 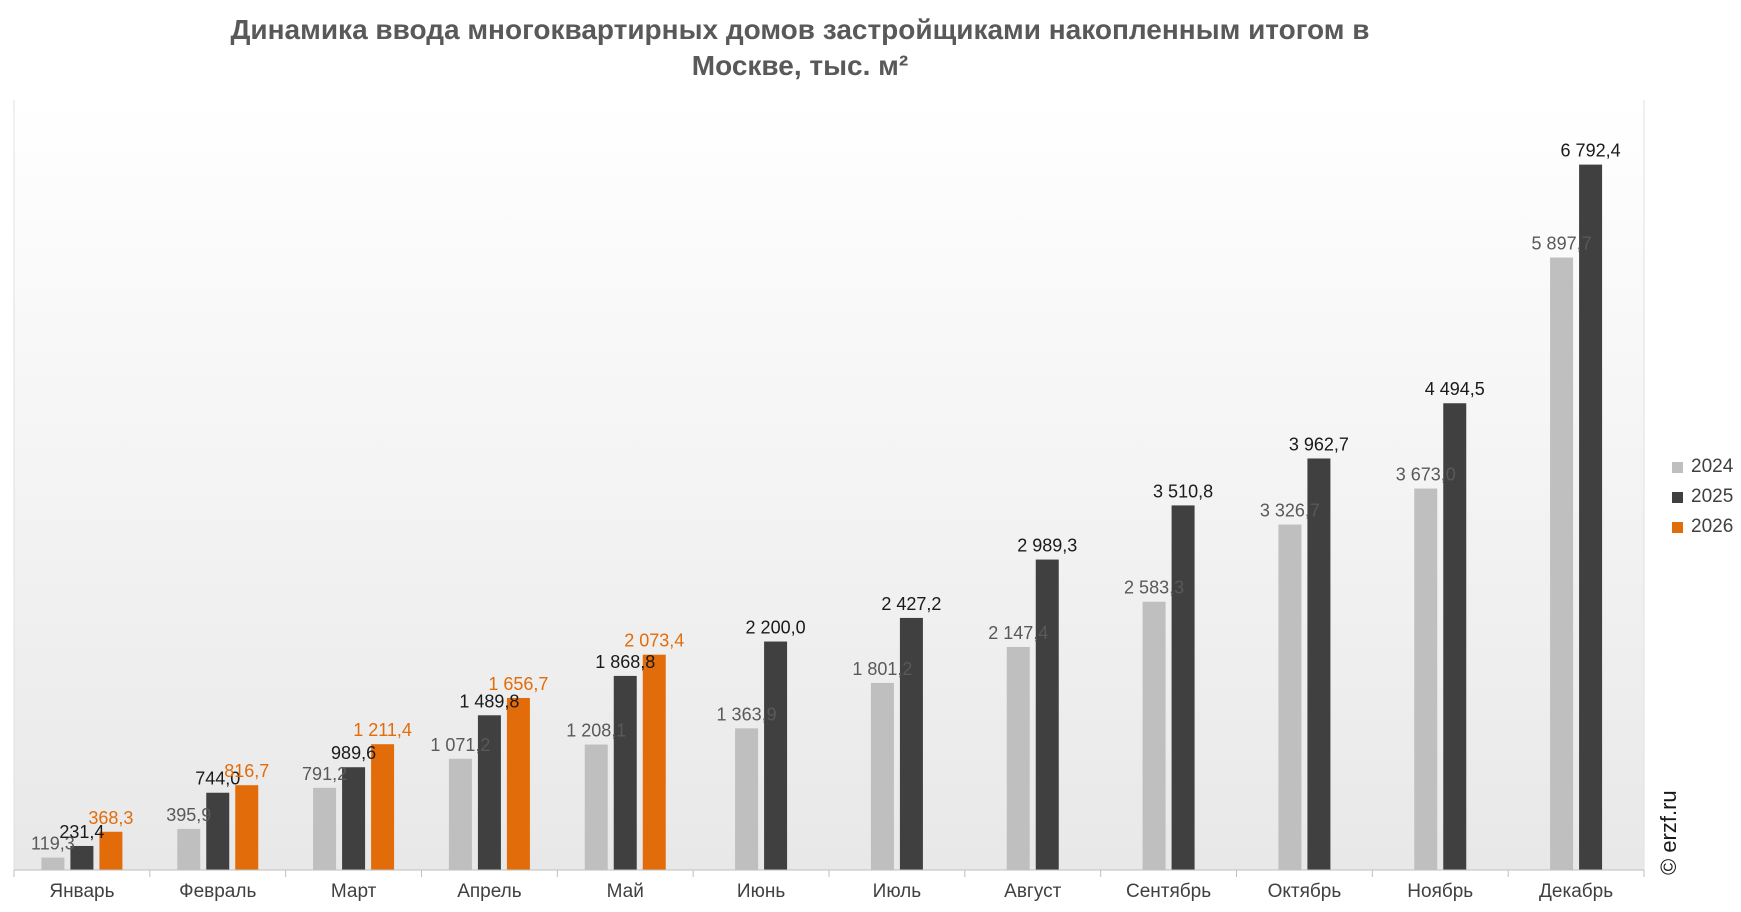 What do you see at coordinates (1319, 444) in the screenshot?
I see `data-label-2025: 3 962,7` at bounding box center [1319, 444].